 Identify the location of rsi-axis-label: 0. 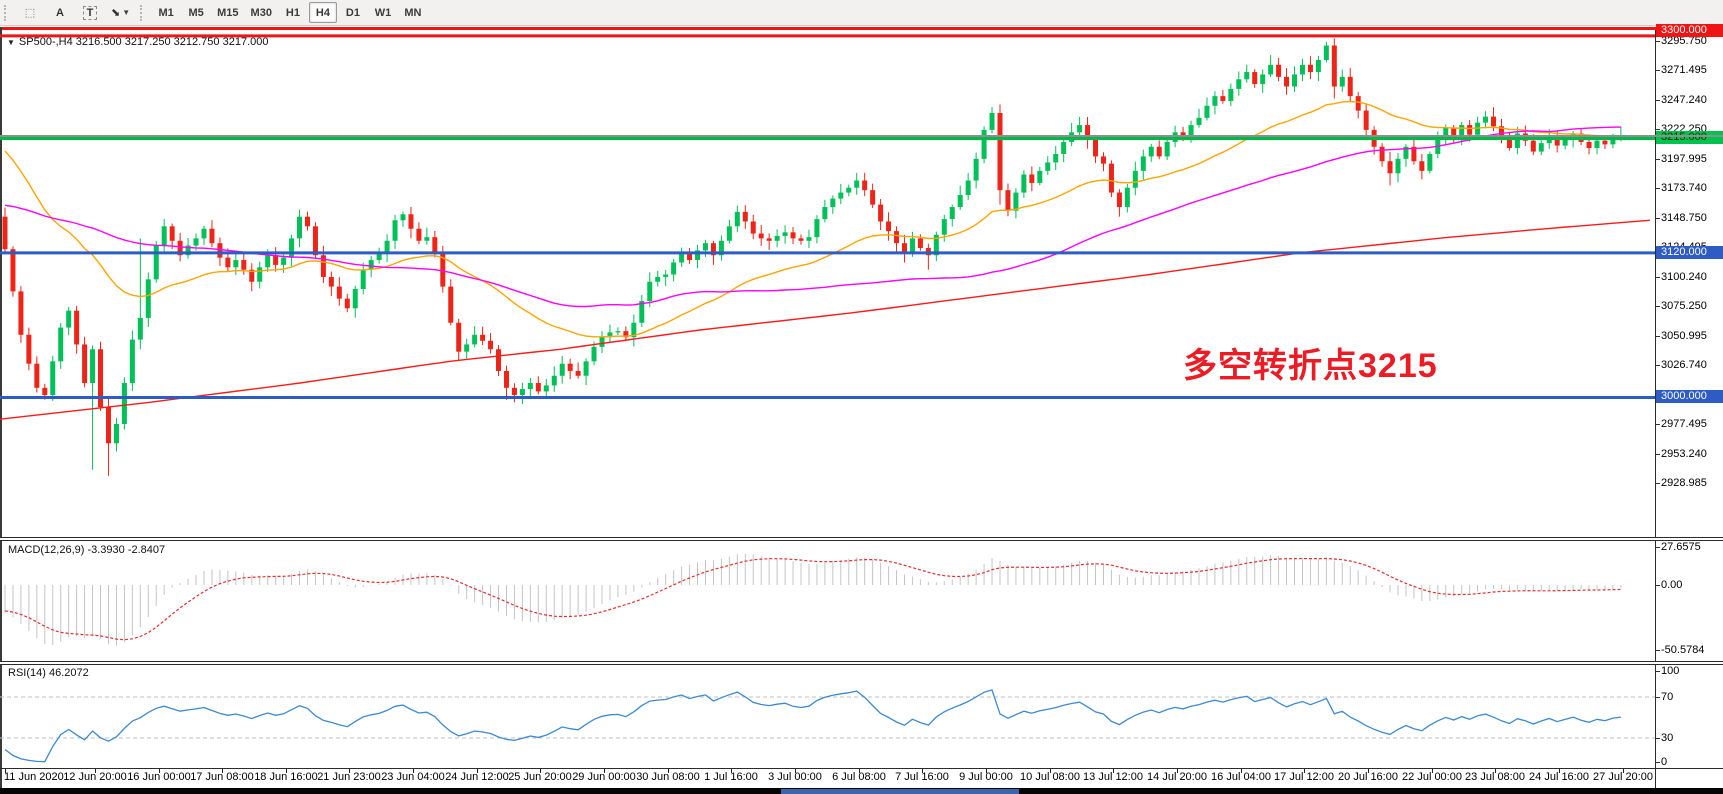
(1664, 762).